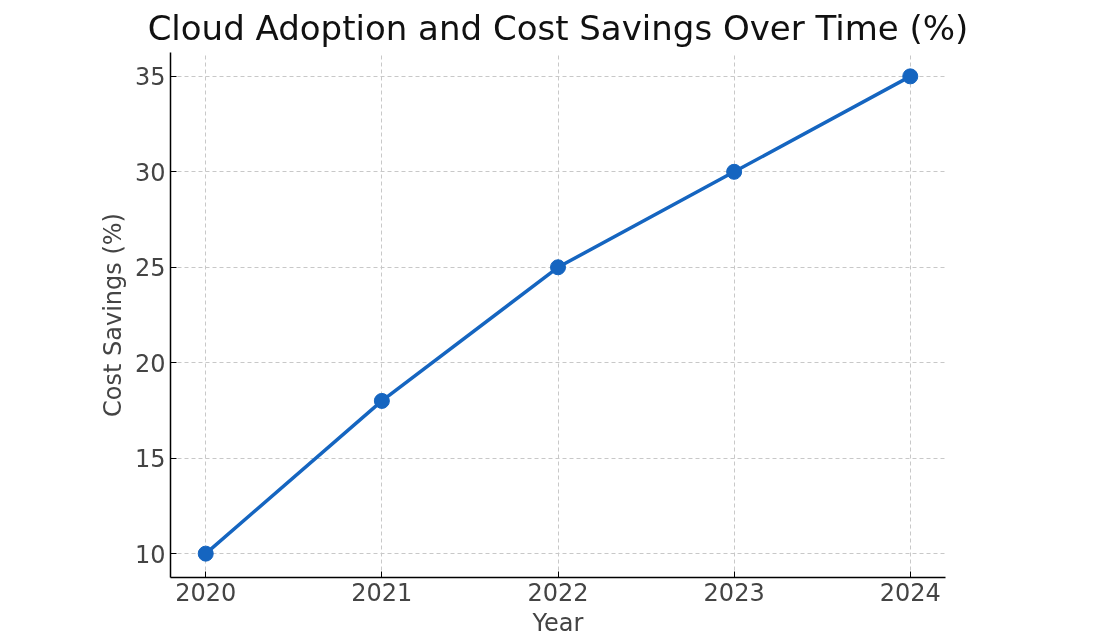  What do you see at coordinates (557, 622) in the screenshot?
I see `x-axis-title: Year` at bounding box center [557, 622].